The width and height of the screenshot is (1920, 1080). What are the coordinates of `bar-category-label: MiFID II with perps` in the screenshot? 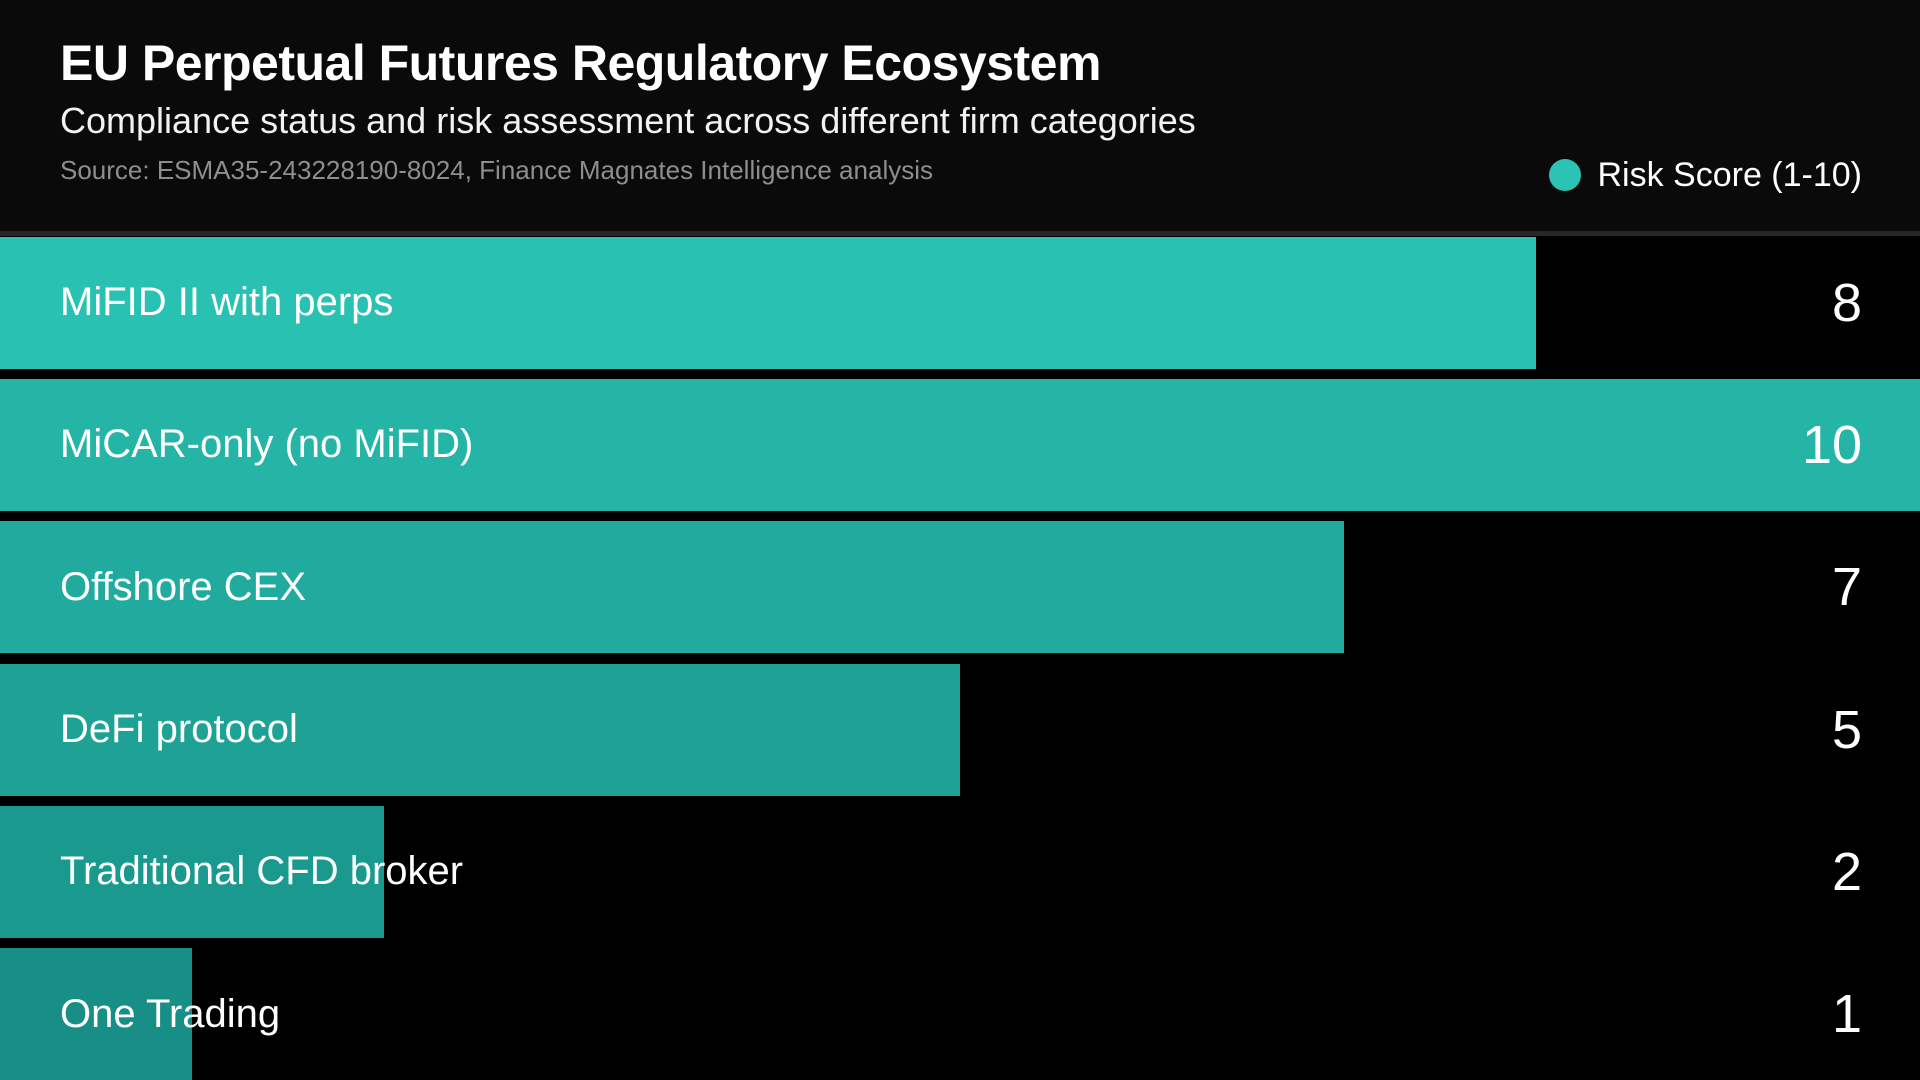 It's located at (227, 302).